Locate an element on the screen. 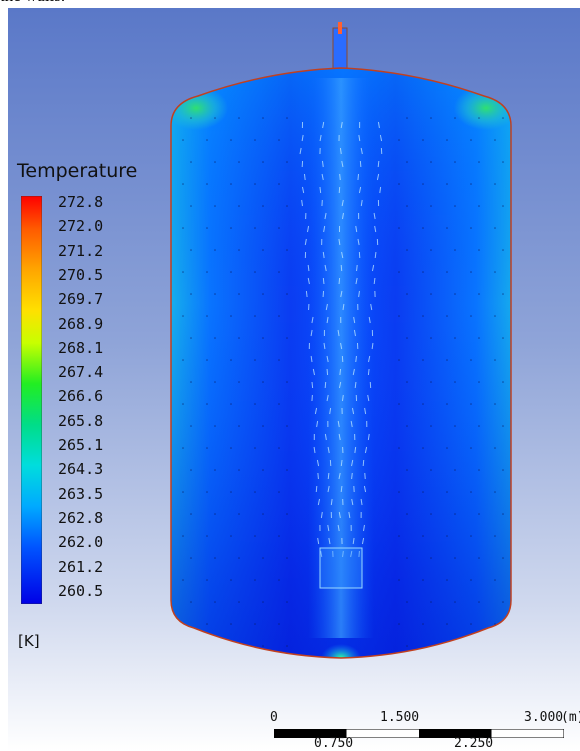  caption-fragment: the walls. is located at coordinates (290, 4).